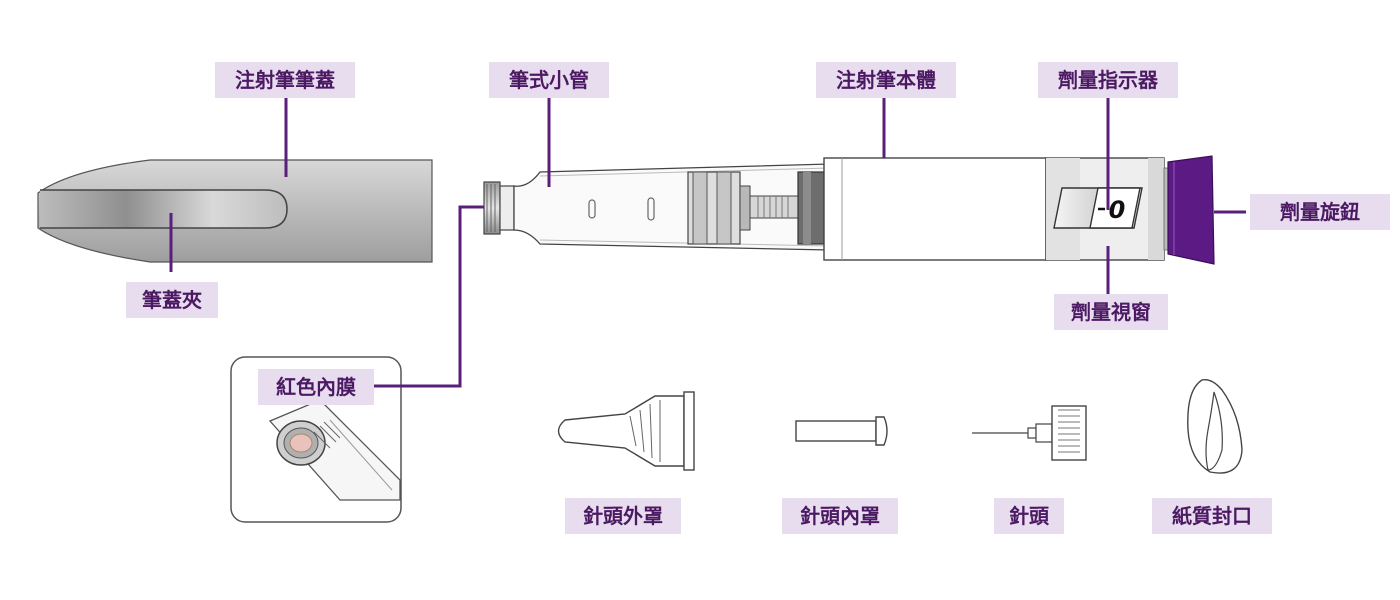 Image resolution: width=1400 pixels, height=600 pixels. I want to click on svg-text: 筆式小管, so click(549, 80).